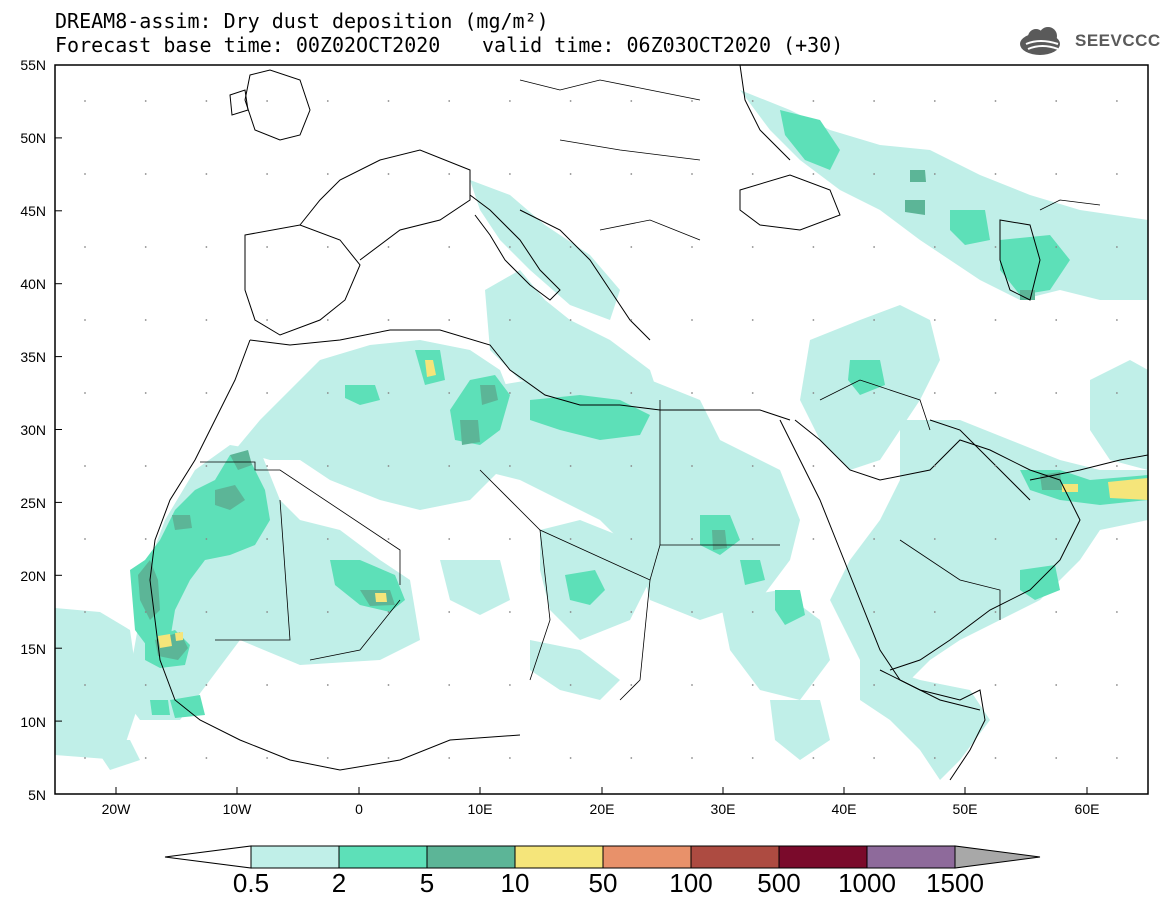  I want to click on valid-time: valid time: 06Z03OCT2020 (+30), so click(663, 45).